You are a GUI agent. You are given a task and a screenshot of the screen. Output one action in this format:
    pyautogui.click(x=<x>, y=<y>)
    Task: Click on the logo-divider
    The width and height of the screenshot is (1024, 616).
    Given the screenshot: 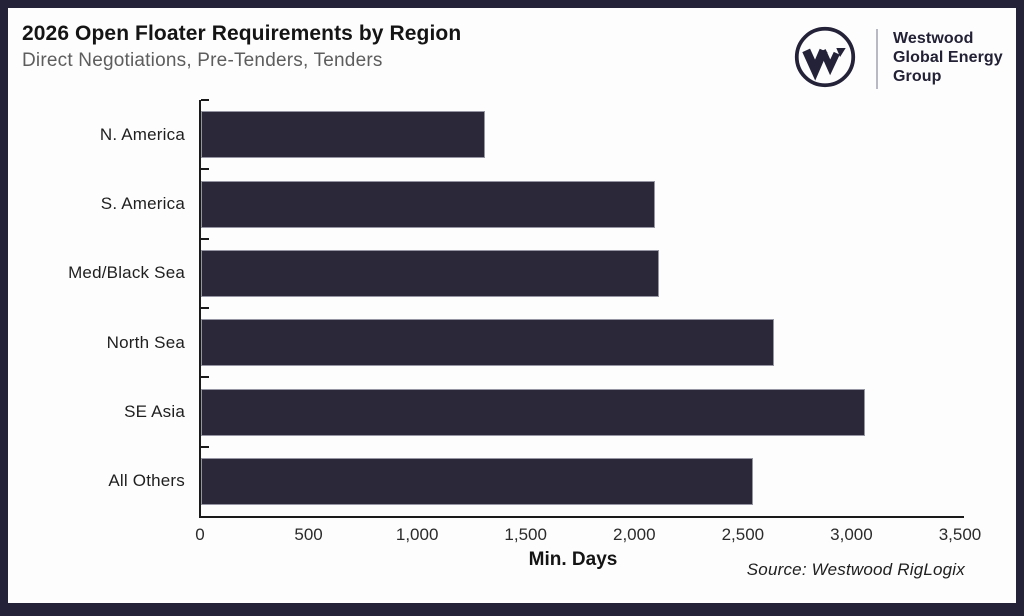 What is the action you would take?
    pyautogui.click(x=877, y=59)
    